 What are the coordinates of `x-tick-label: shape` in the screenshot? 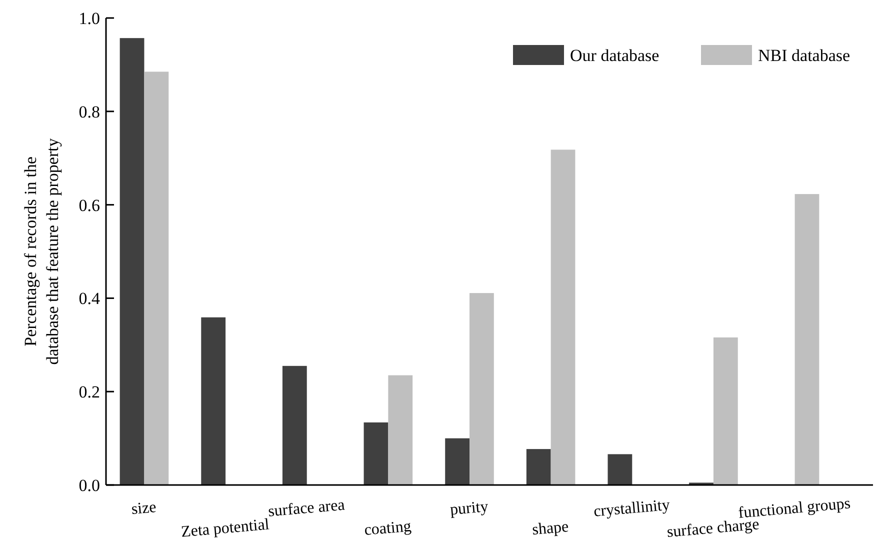 It's located at (551, 528).